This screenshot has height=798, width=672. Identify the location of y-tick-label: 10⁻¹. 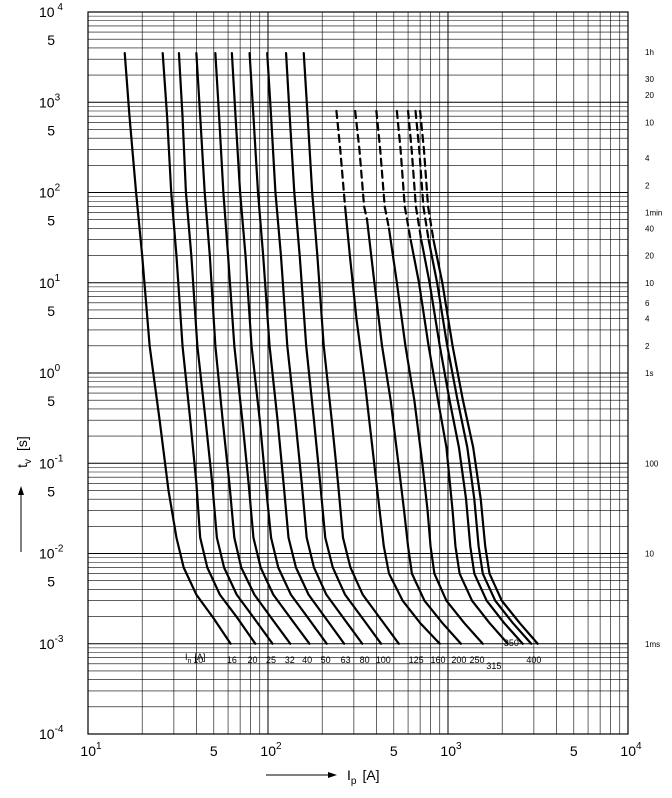
(51, 462).